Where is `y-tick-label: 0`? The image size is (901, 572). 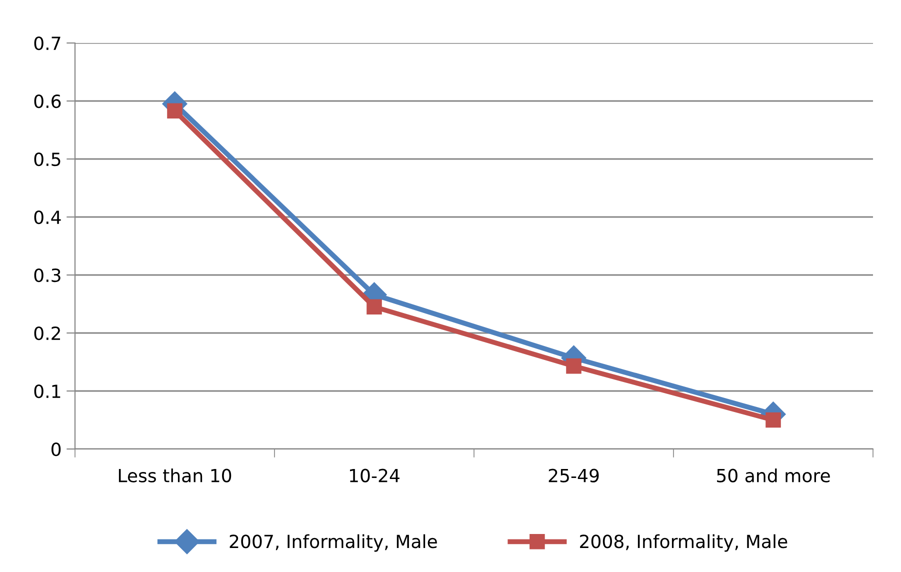 y-tick-label: 0 is located at coordinates (56, 449).